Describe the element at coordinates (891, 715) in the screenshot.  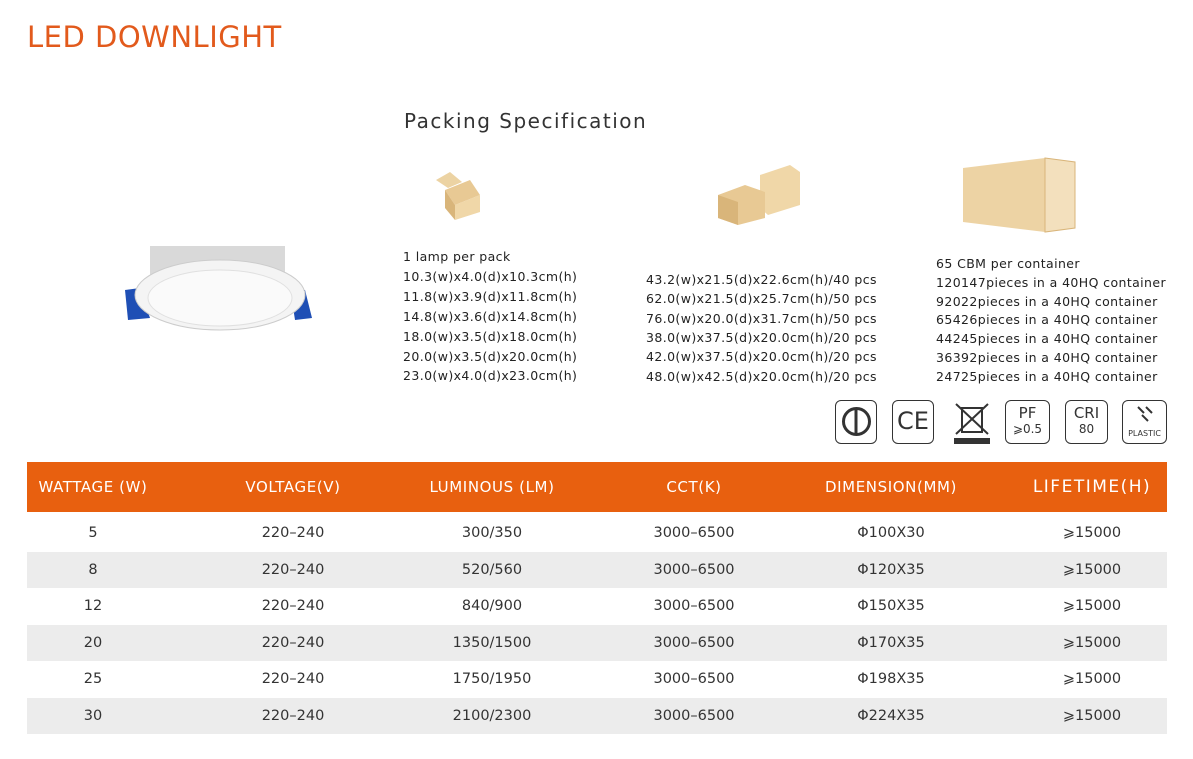
I see `table-cell: Φ224X35` at that location.